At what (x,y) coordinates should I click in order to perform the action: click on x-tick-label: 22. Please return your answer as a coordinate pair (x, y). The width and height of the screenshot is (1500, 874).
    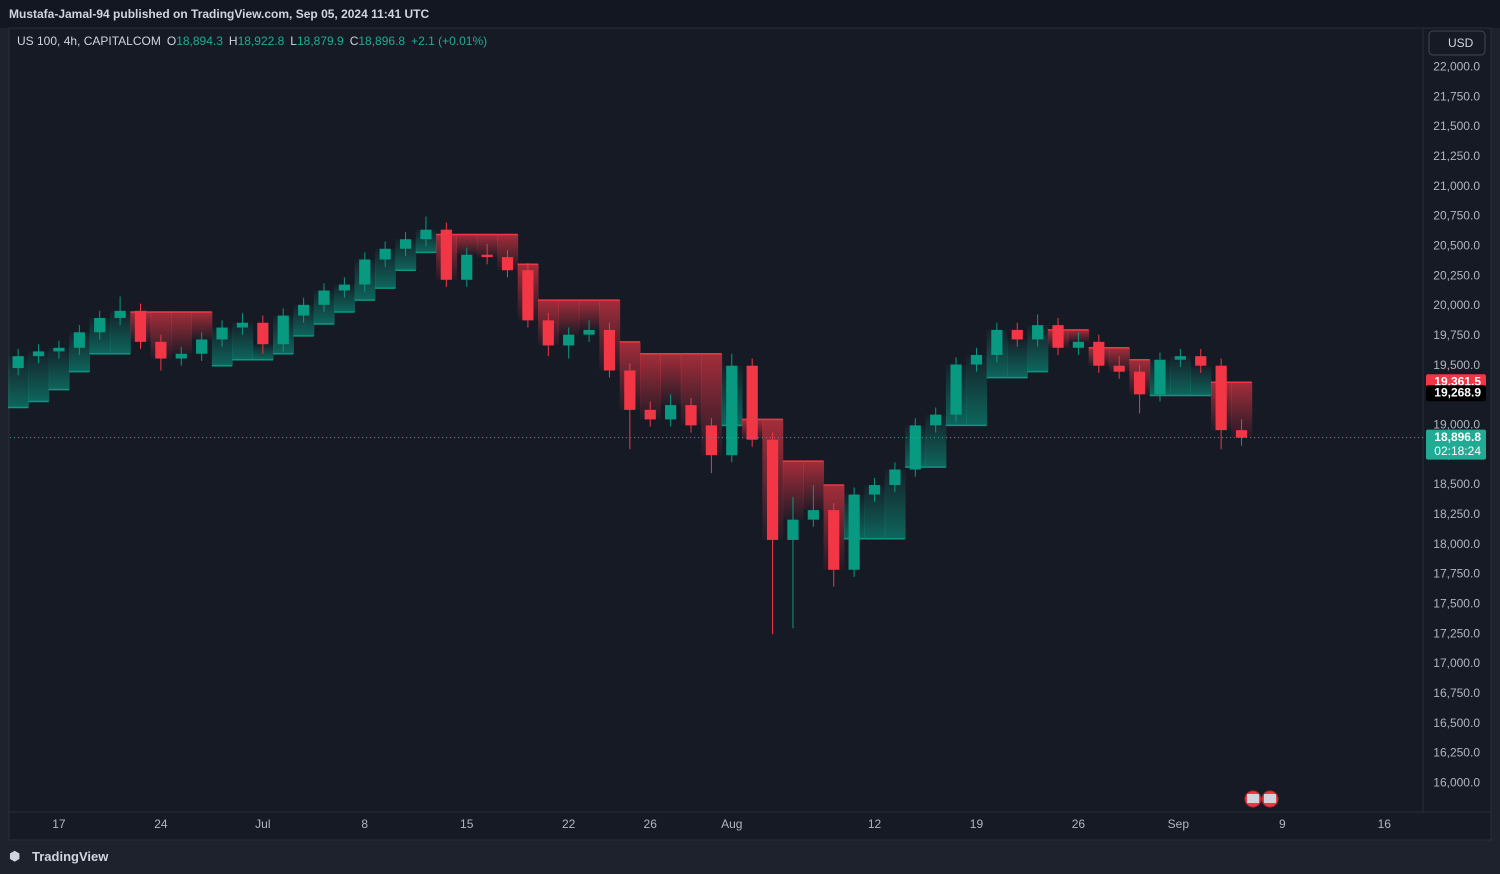
    Looking at the image, I should click on (569, 824).